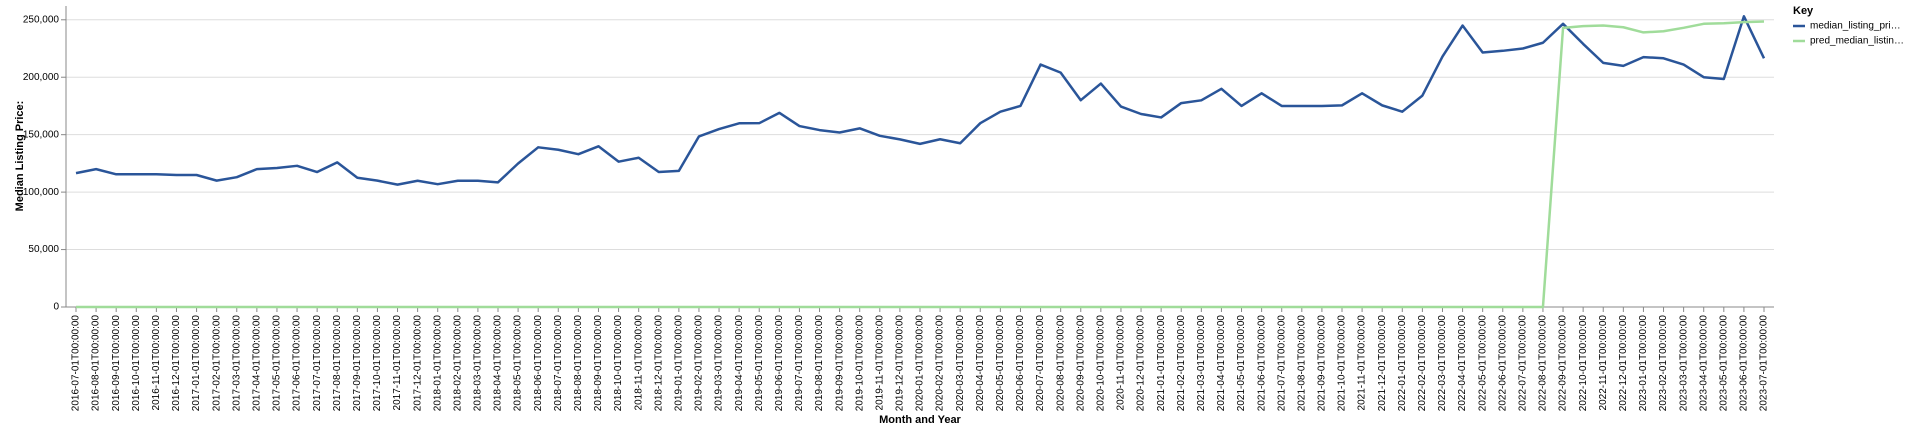  What do you see at coordinates (1060, 363) in the screenshot?
I see `x-tick-label: 2020-08-01T00:00:00` at bounding box center [1060, 363].